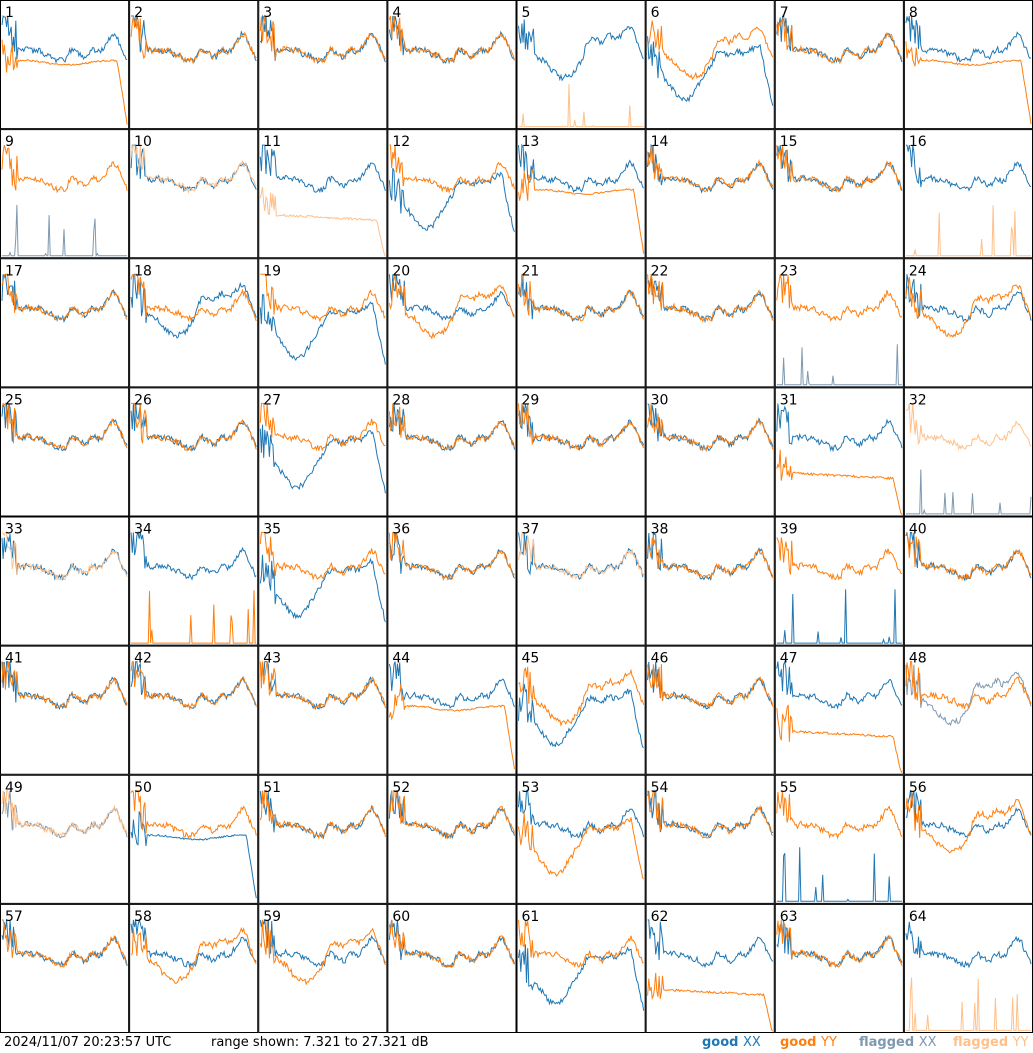 This screenshot has height=1053, width=1033. I want to click on tile-label: 36, so click(401, 530).